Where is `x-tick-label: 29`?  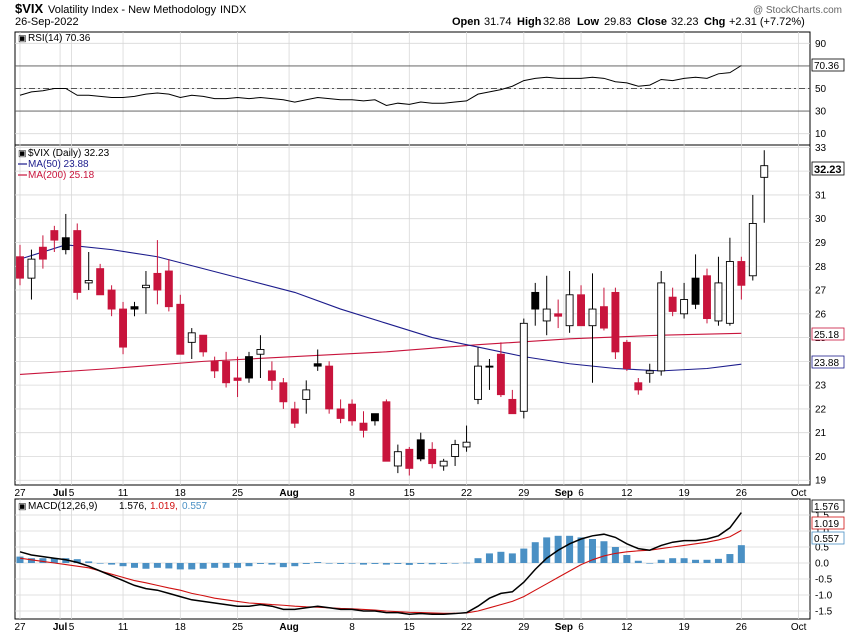 x-tick-label: 29 is located at coordinates (524, 493).